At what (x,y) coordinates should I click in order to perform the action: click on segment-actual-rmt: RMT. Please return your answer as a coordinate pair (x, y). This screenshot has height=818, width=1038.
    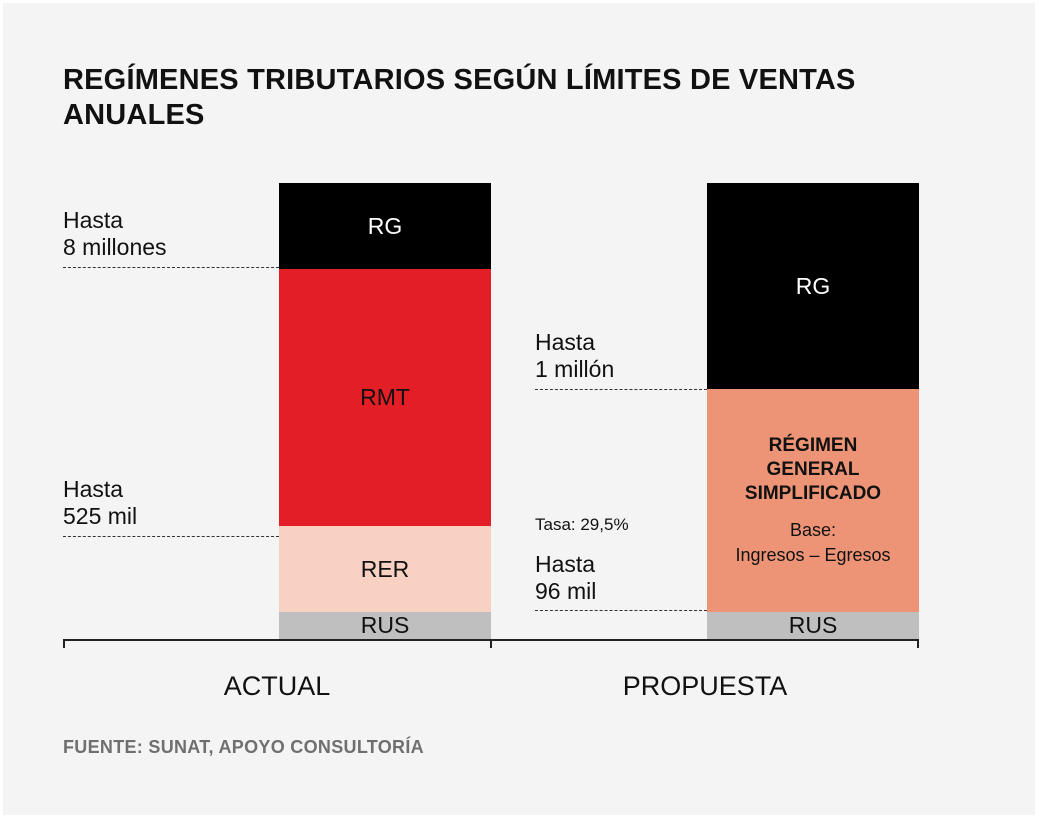
    Looking at the image, I should click on (385, 397).